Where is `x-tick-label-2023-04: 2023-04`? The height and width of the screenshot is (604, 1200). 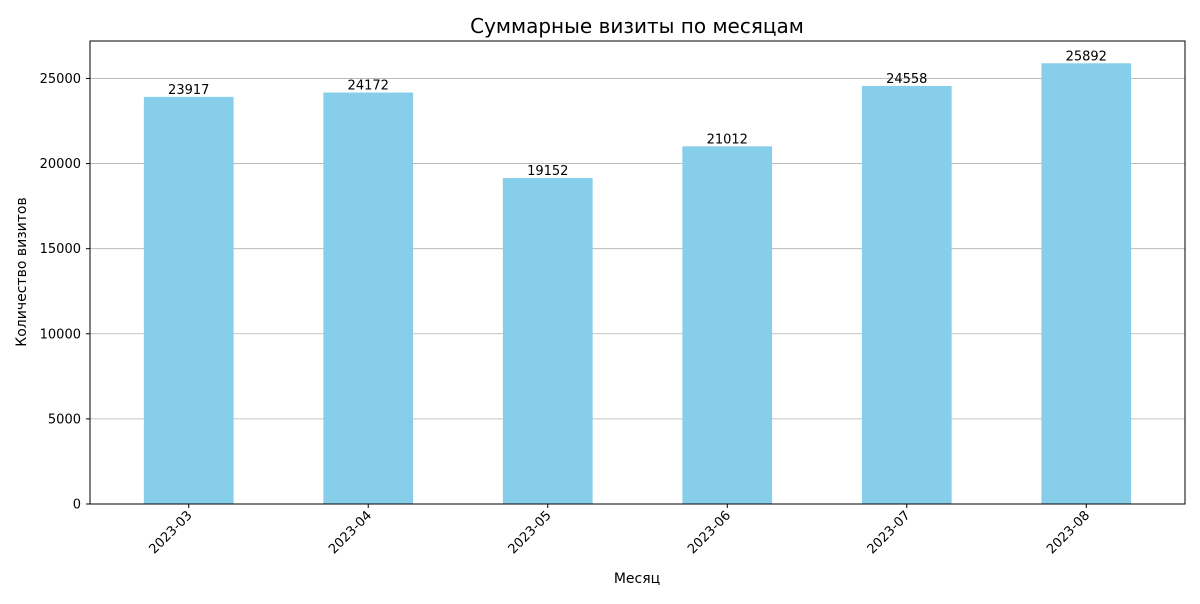
x-tick-label-2023-04: 2023-04 is located at coordinates (350, 532).